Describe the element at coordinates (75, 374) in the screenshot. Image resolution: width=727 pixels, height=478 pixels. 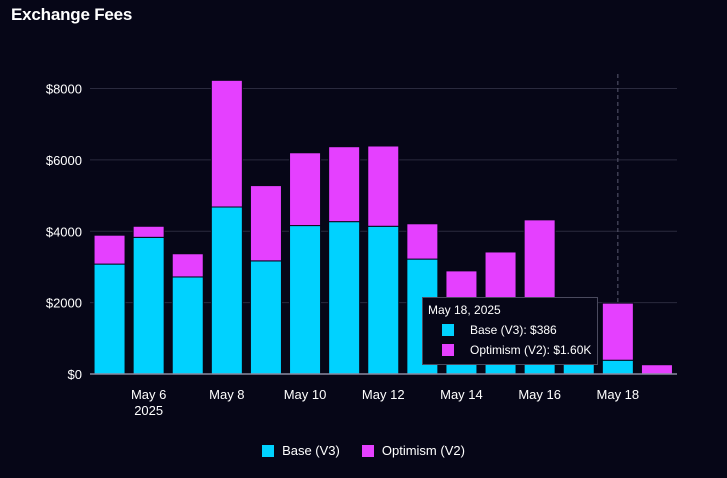
I see `y-tick-label: $0` at that location.